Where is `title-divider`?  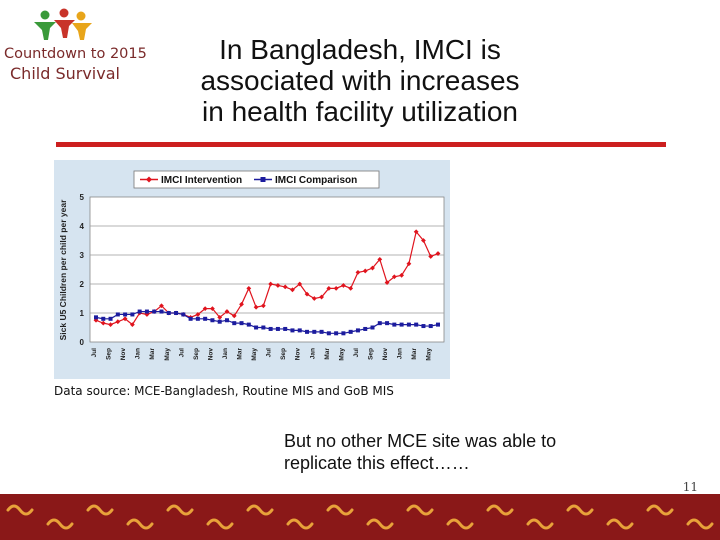 title-divider is located at coordinates (361, 144).